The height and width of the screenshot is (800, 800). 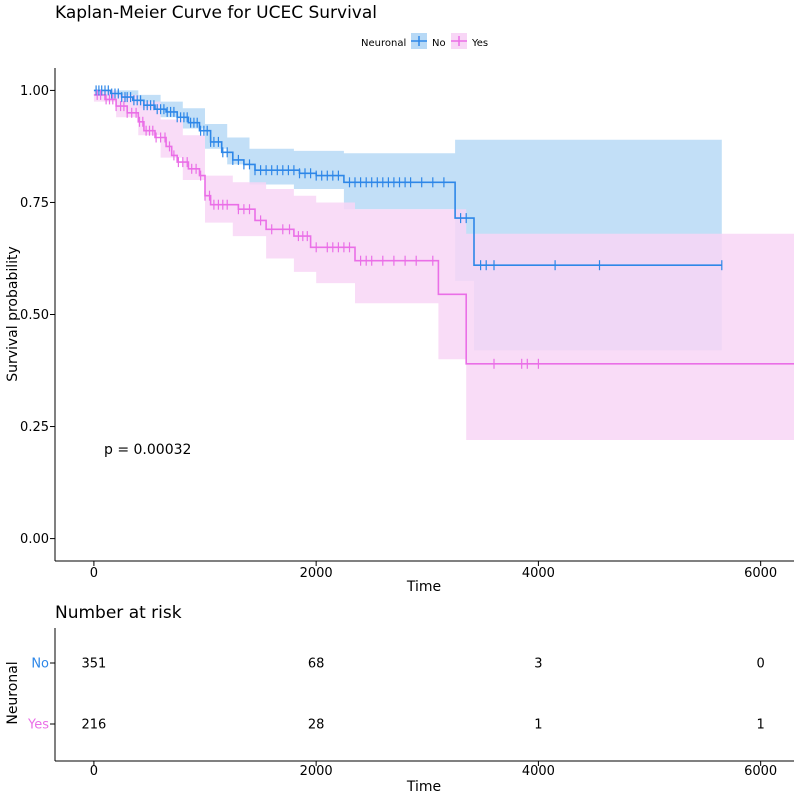 I want to click on risk-x-tick-label: 6000, so click(x=760, y=771).